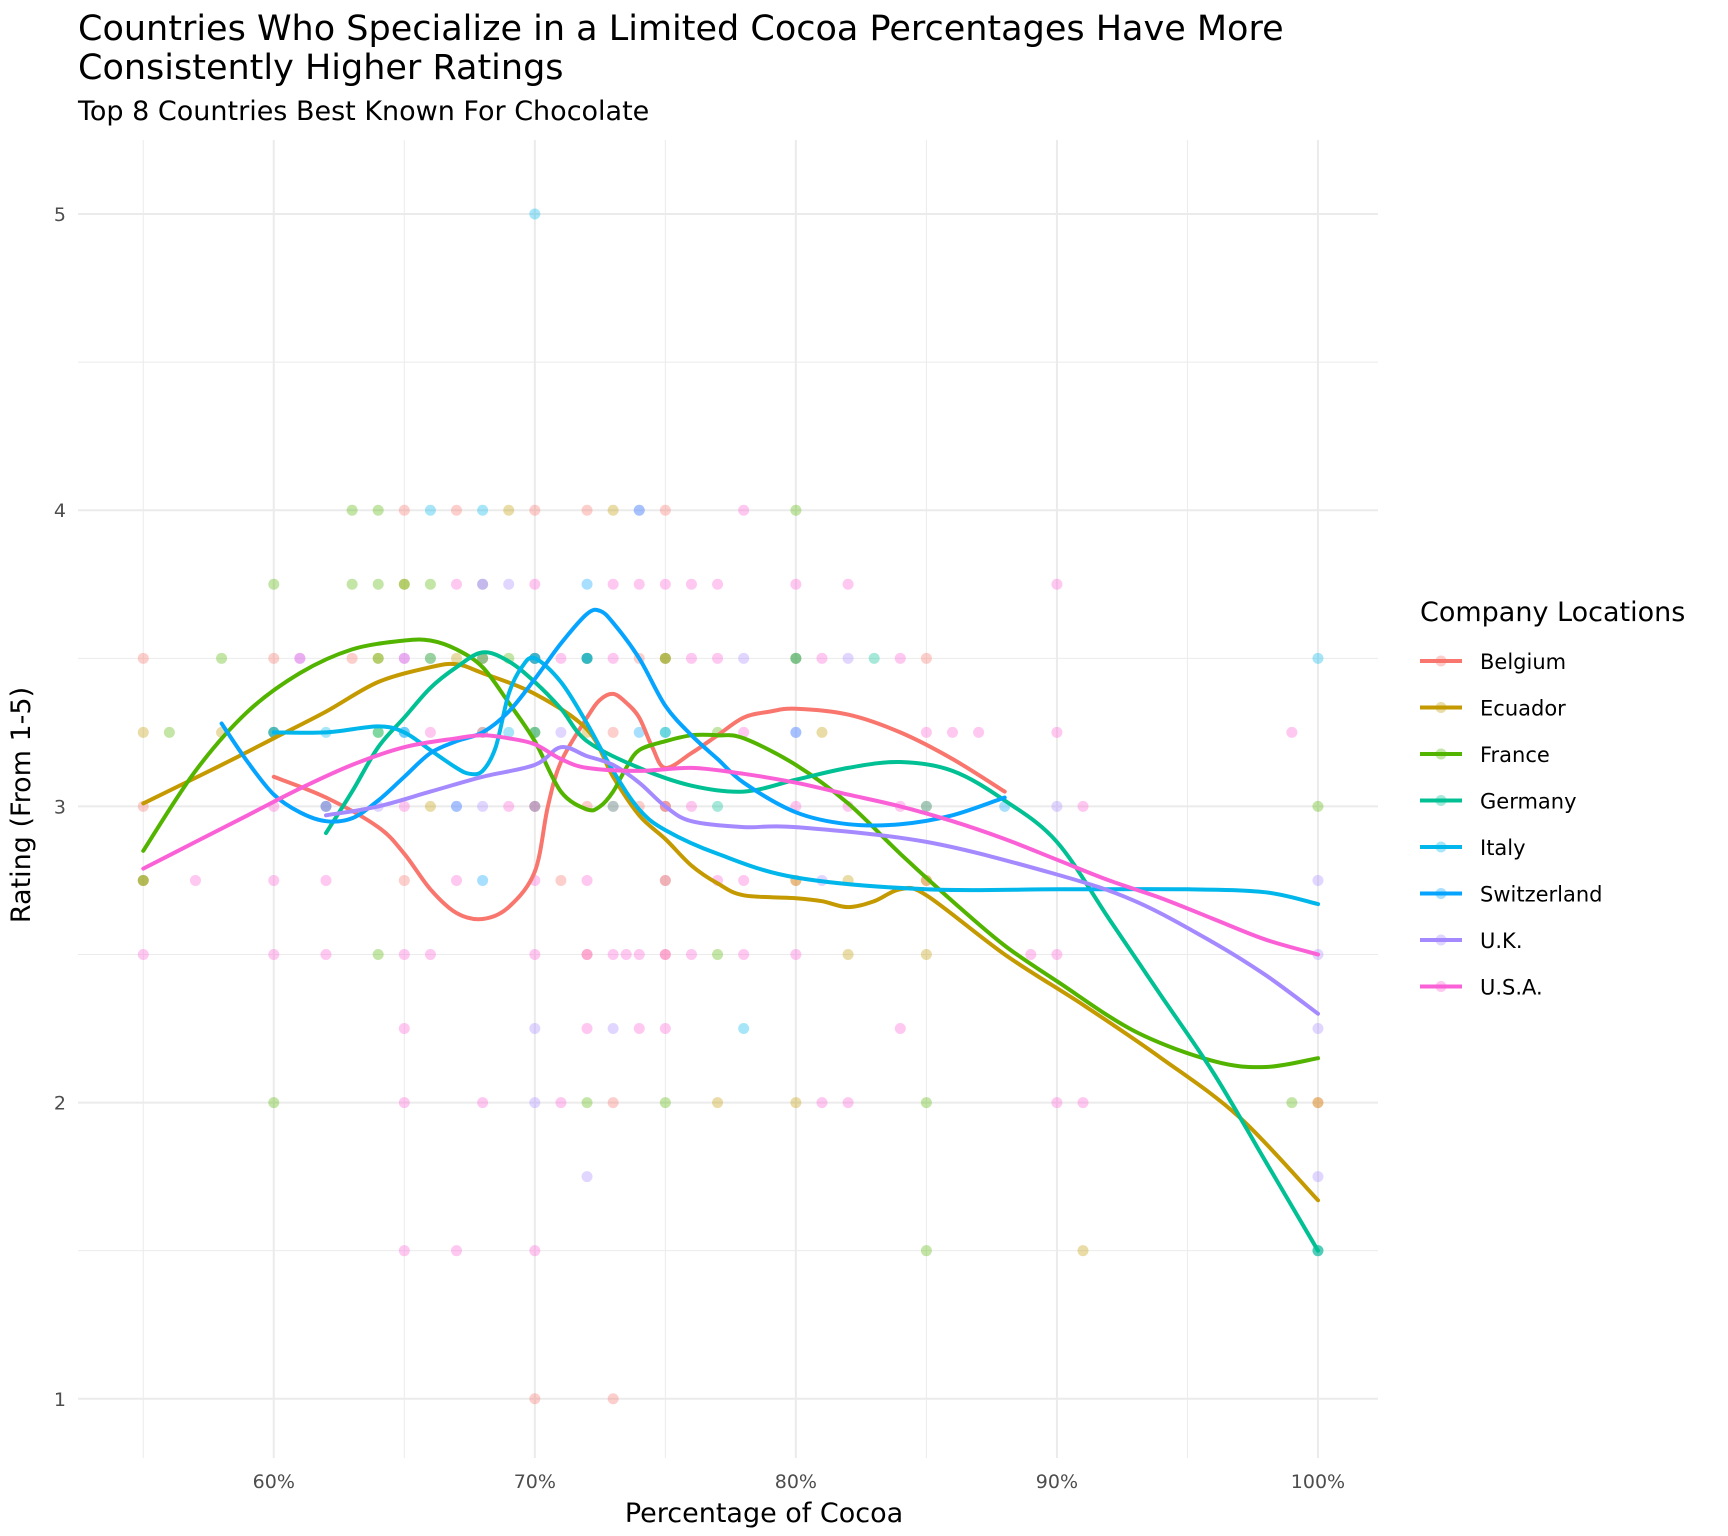 The image size is (1728, 1536). I want to click on legend-item-label: France, so click(1515, 755).